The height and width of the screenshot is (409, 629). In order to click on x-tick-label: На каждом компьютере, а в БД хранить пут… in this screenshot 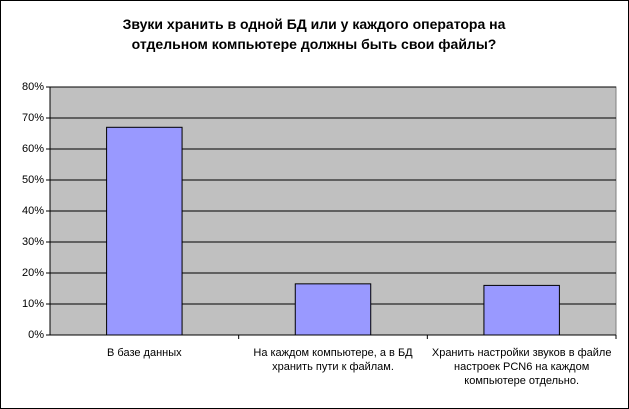, I will do `click(333, 360)`.